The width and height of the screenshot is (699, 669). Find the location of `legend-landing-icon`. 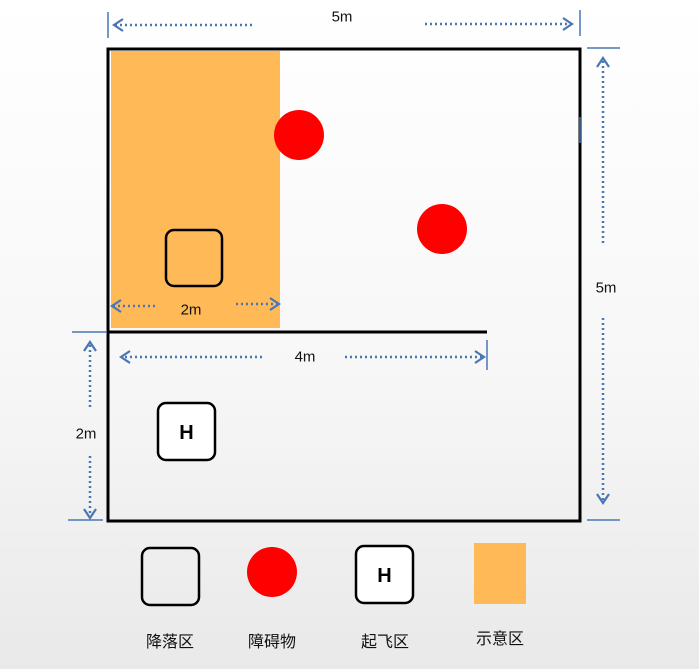

legend-landing-icon is located at coordinates (170, 576).